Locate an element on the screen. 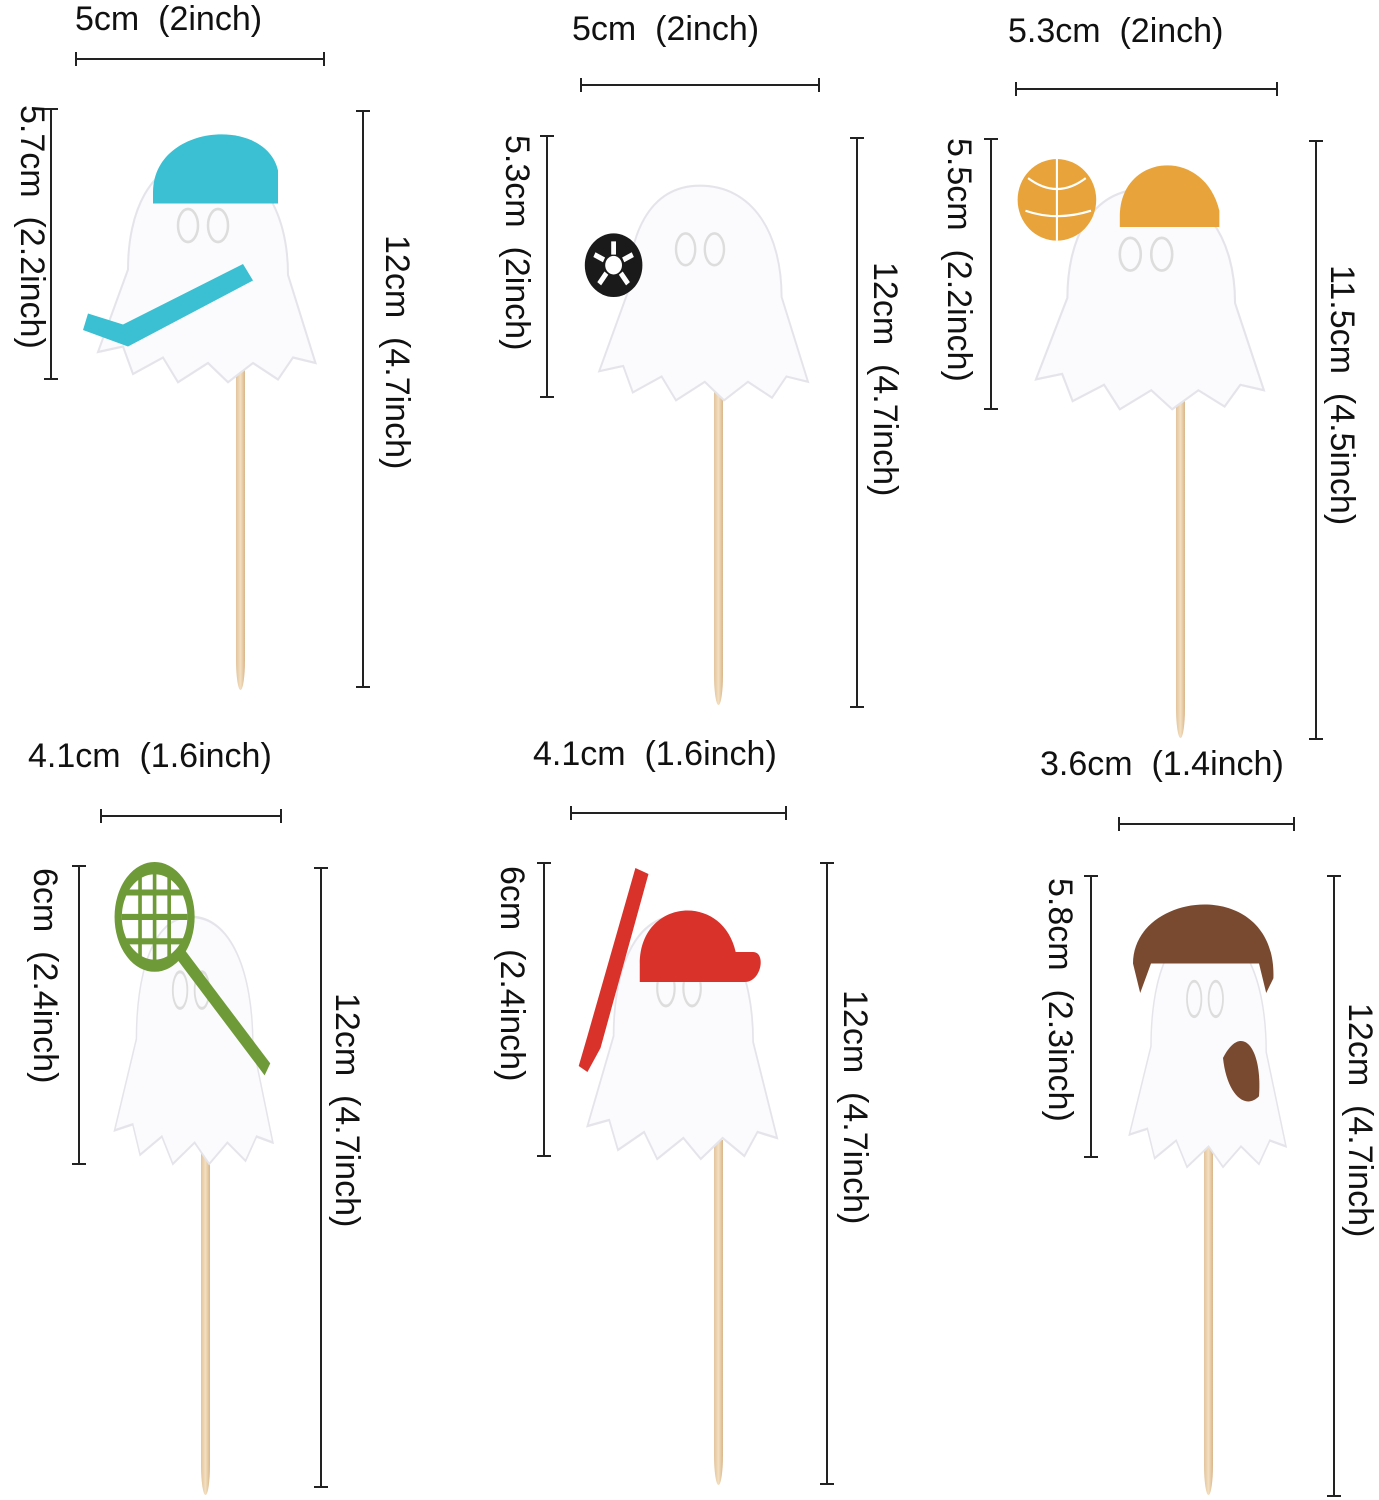  soccer-ball-icon is located at coordinates (613, 265).